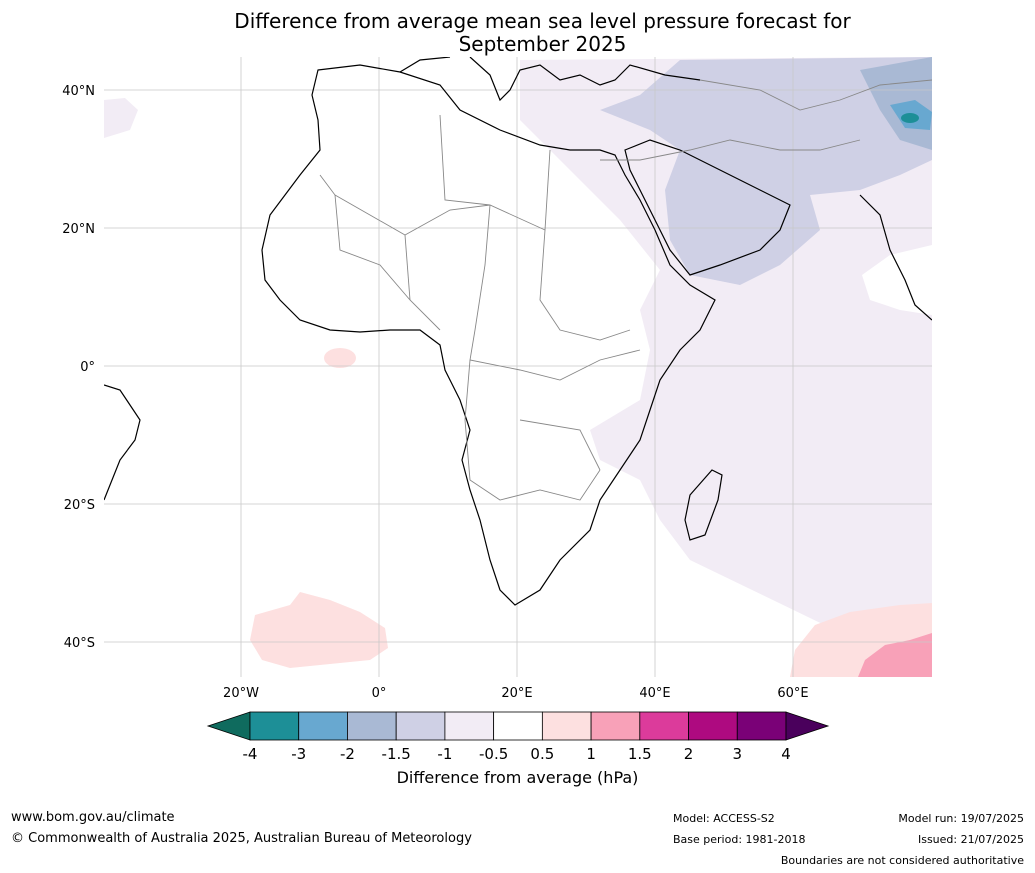  I want to click on lon-label-20e: 20°E, so click(516, 693).